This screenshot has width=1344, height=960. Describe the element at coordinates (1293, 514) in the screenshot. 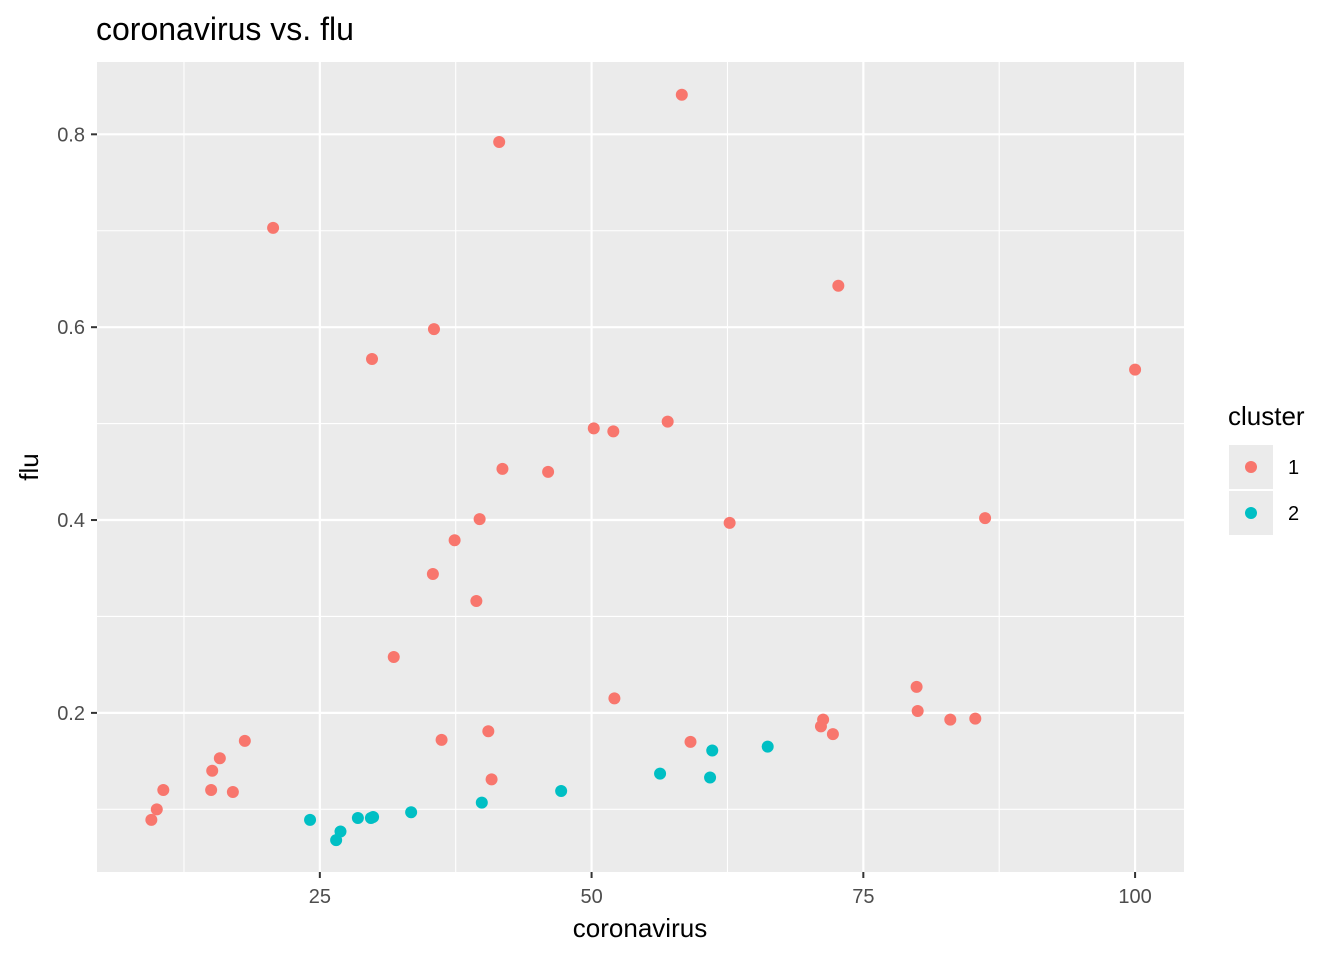

I see `legend-label-2: 2` at that location.